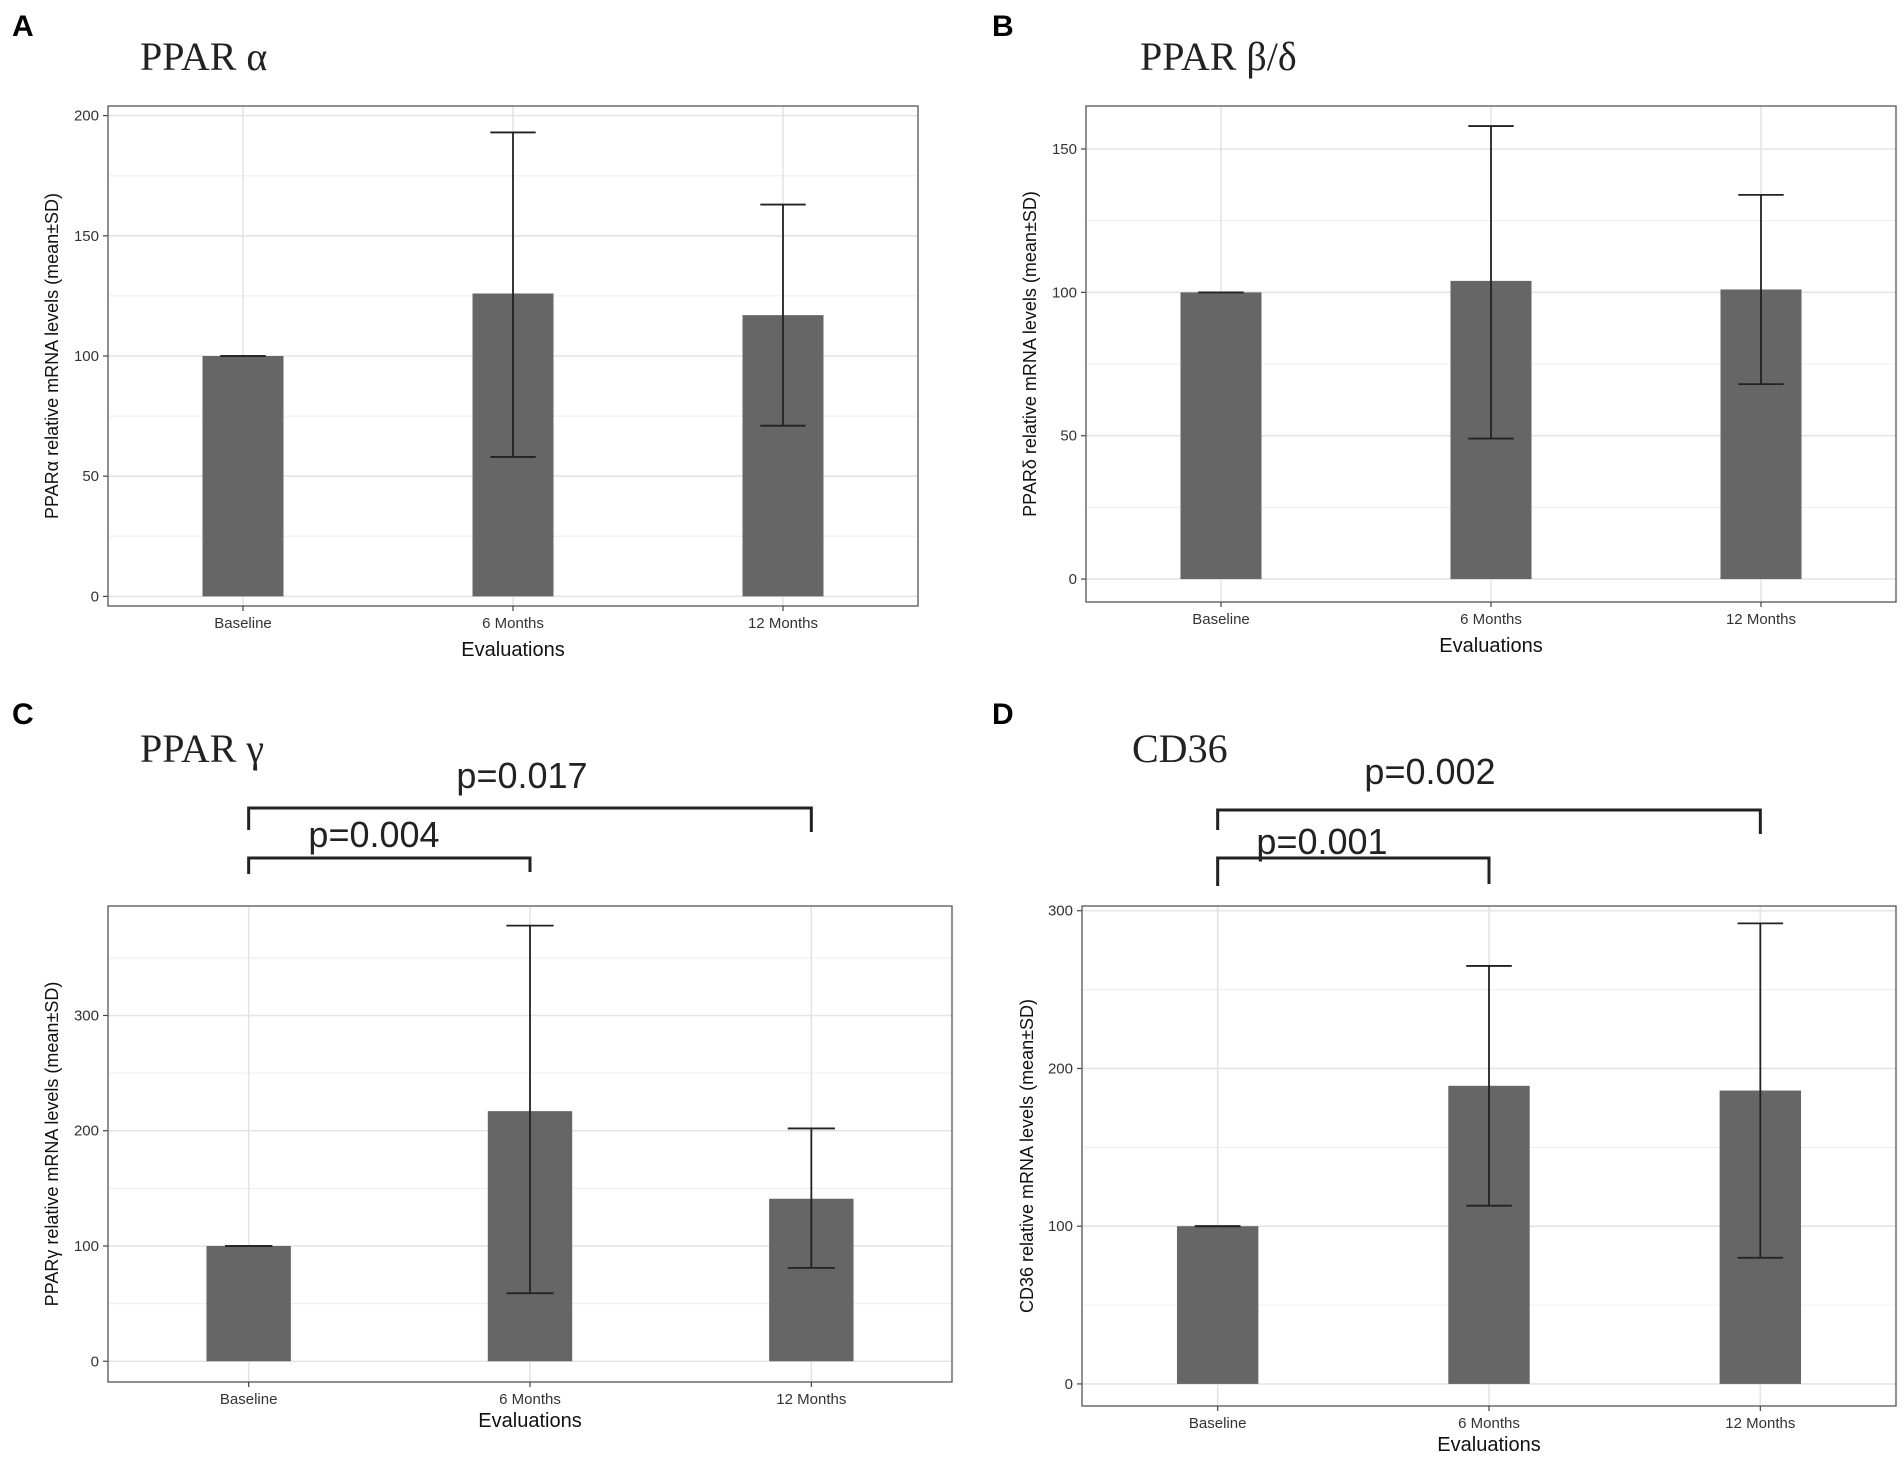 This screenshot has width=1904, height=1458. What do you see at coordinates (23, 714) in the screenshot?
I see `panel-letter: C` at bounding box center [23, 714].